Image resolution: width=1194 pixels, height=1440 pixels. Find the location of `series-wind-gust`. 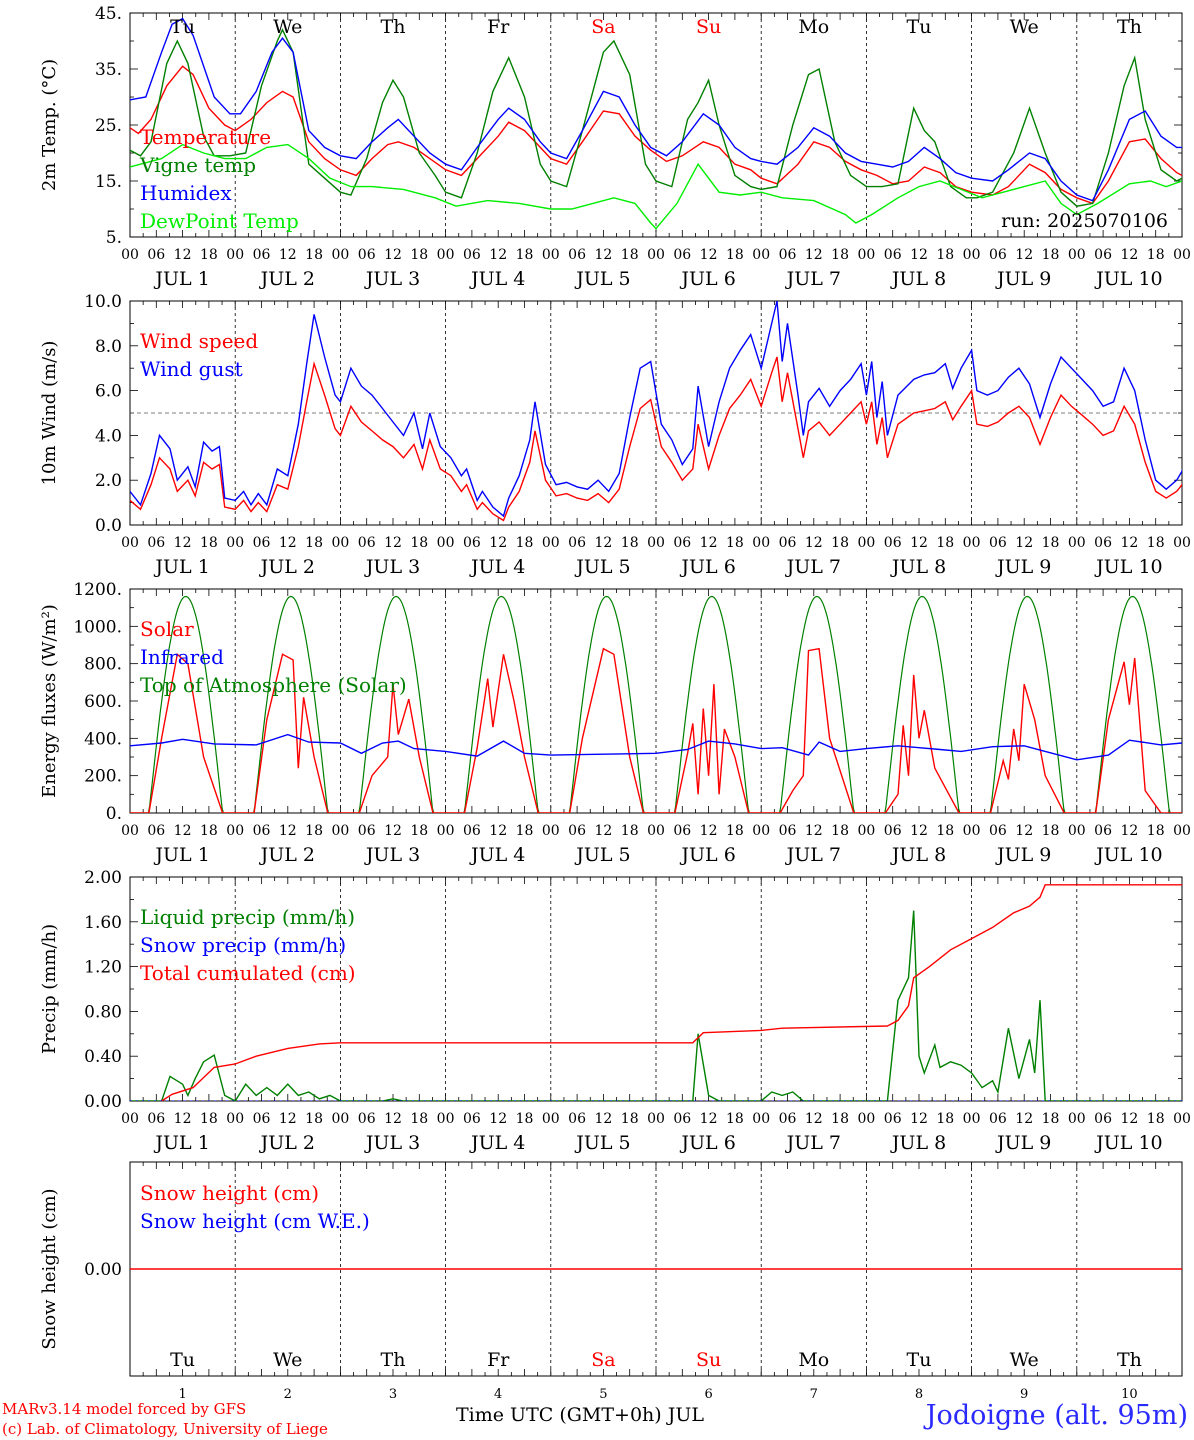

series-wind-gust is located at coordinates (656, 409).